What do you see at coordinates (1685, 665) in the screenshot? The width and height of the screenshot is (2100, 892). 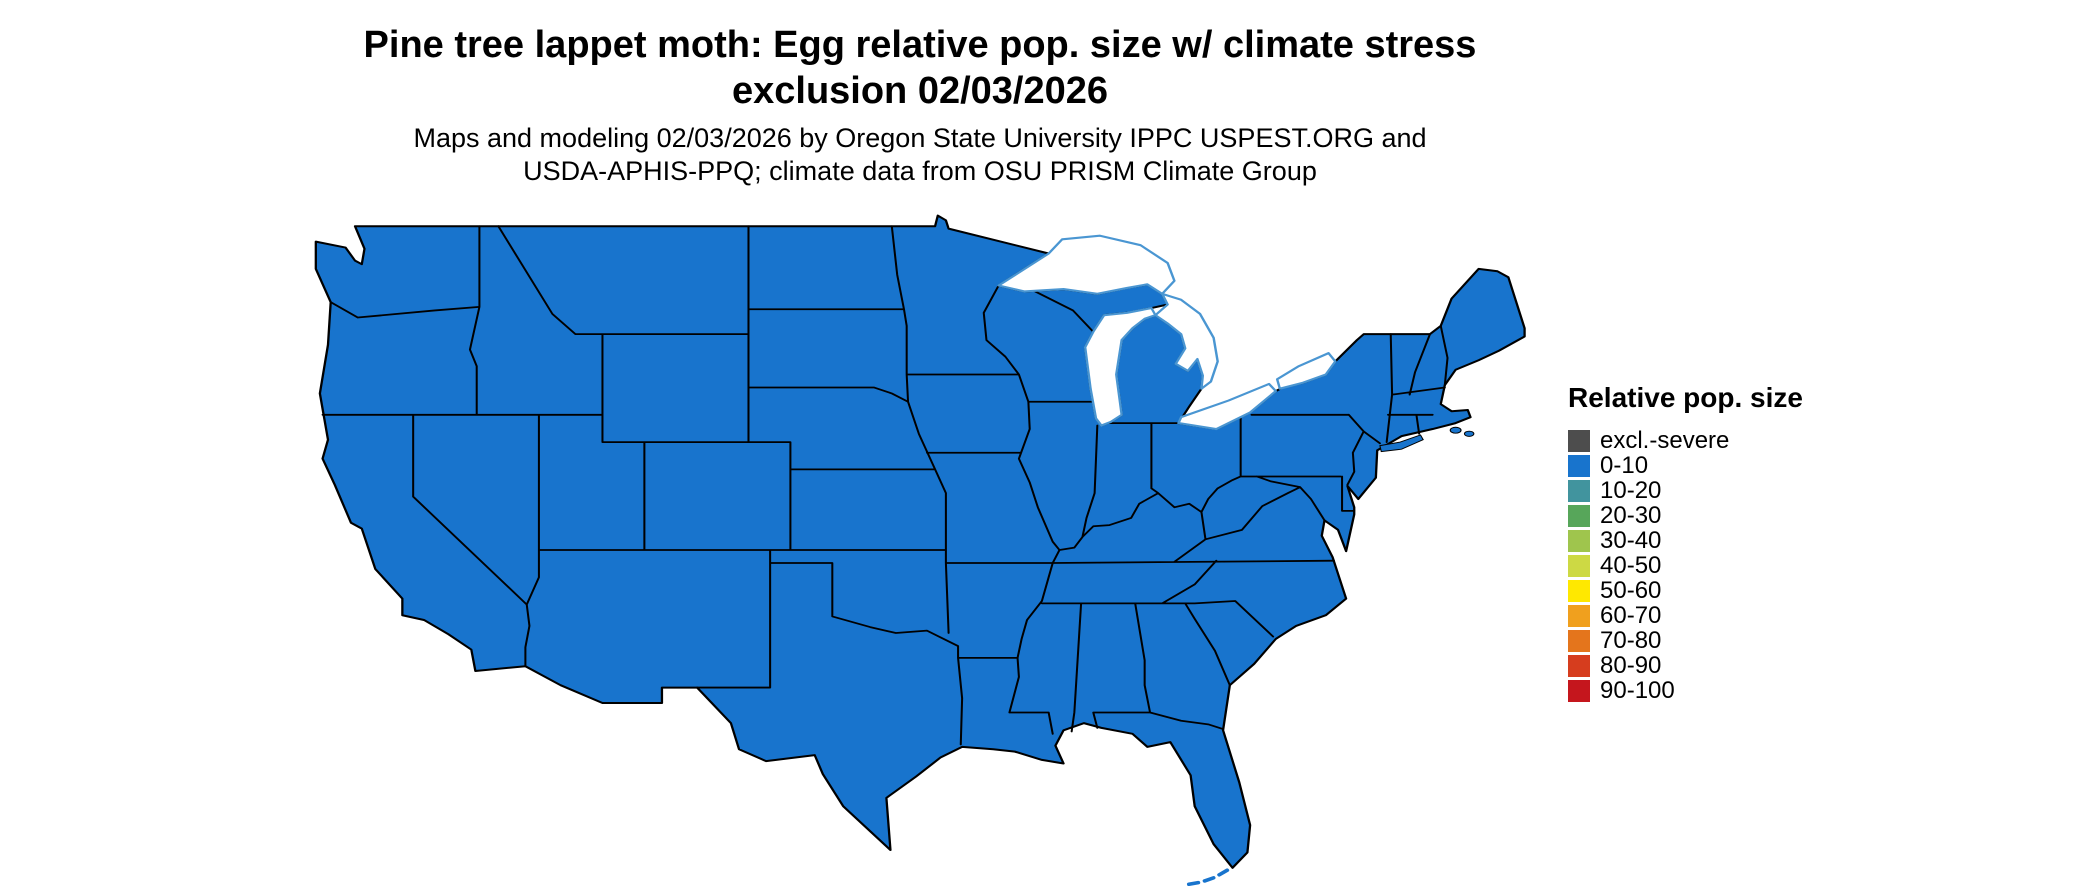 I see `legend-entry: 80-90` at bounding box center [1685, 665].